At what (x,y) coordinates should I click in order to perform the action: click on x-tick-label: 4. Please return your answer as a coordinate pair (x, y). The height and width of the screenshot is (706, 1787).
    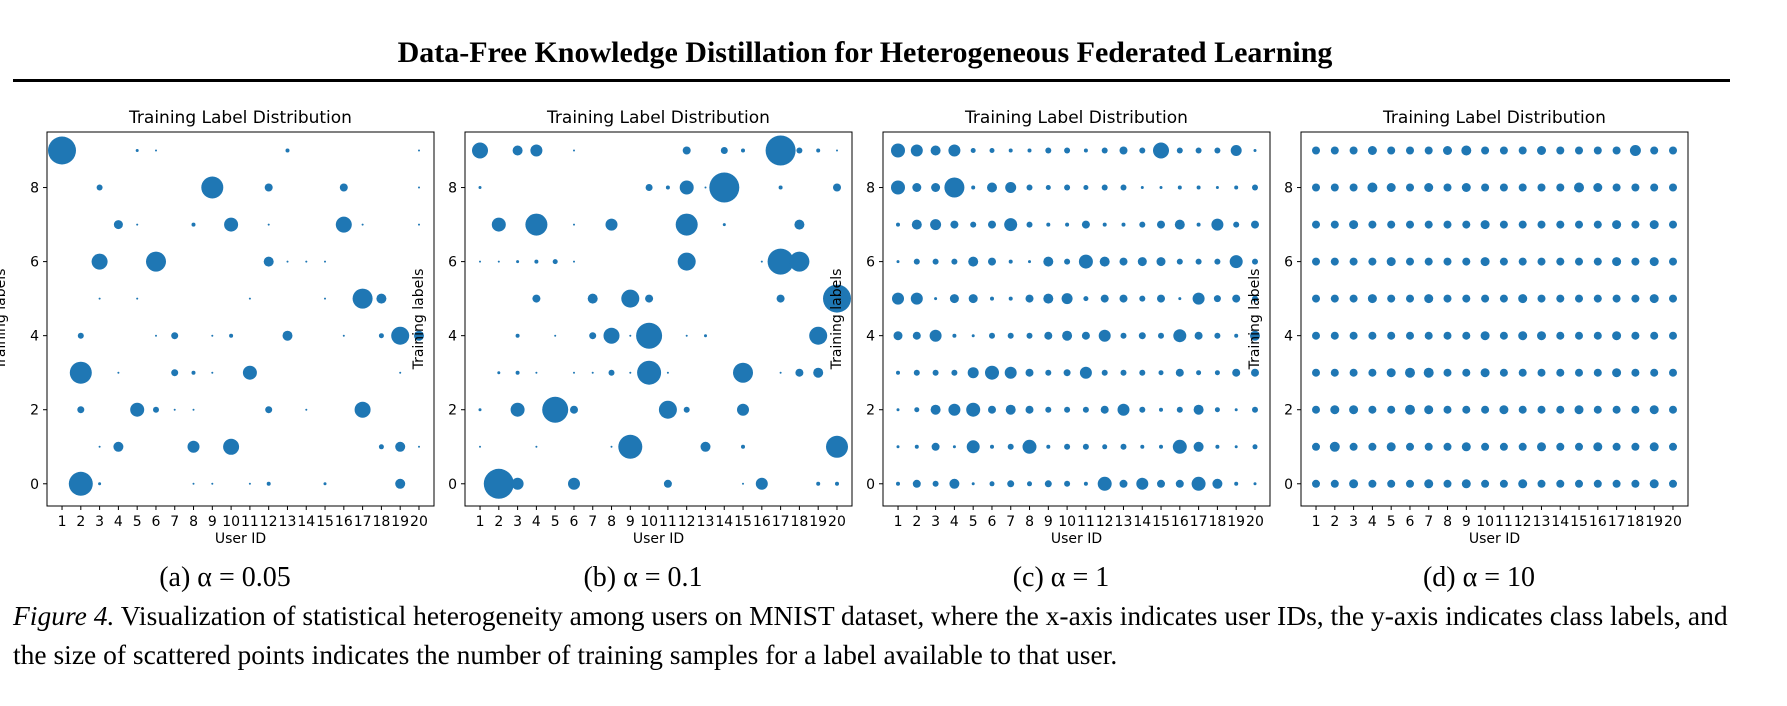
    Looking at the image, I should click on (954, 522).